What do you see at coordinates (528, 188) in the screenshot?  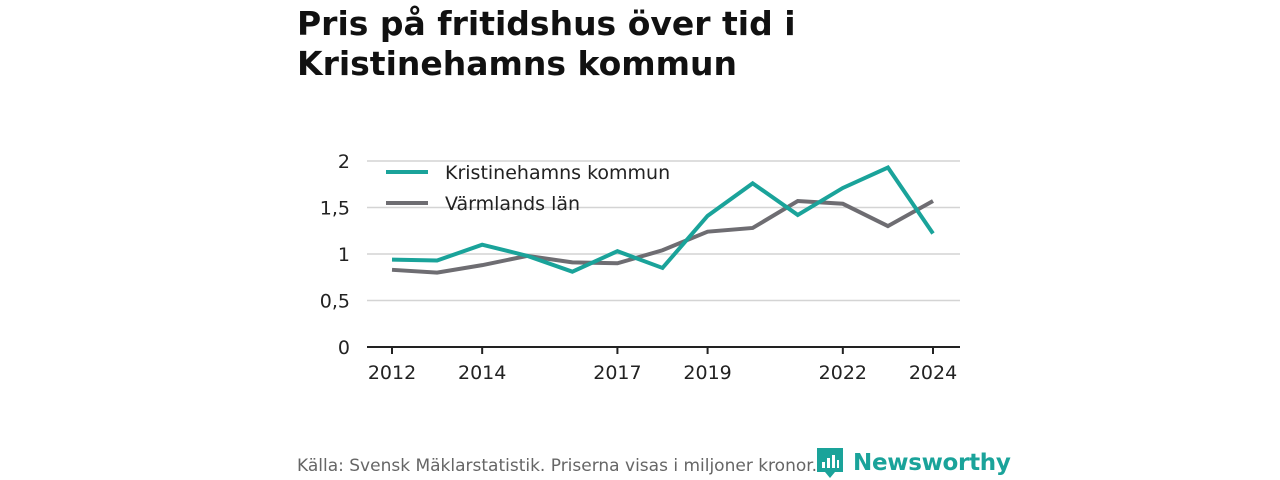 I see `legend: Kristinehamns kommun Värmlands län` at bounding box center [528, 188].